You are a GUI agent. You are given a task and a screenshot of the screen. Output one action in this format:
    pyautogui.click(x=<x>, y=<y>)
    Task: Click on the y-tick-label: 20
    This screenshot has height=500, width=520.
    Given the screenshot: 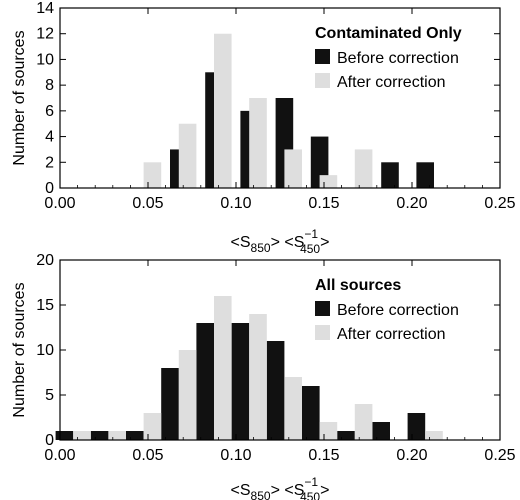 What is the action you would take?
    pyautogui.click(x=45, y=260)
    